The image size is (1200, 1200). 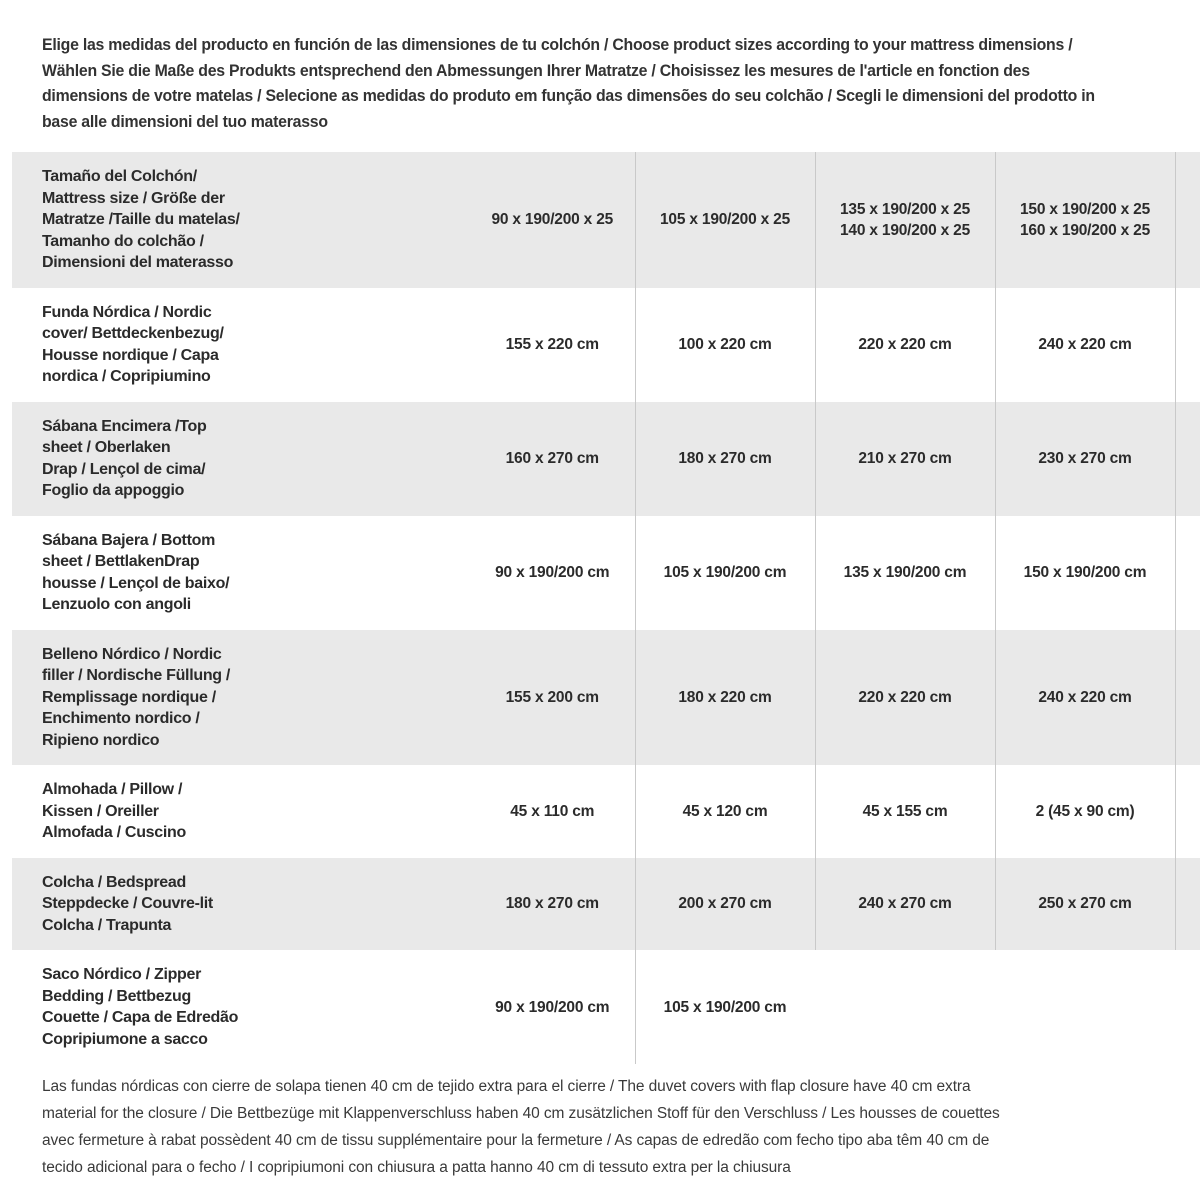 I want to click on label-line: cover/ Bettdeckenbezug/, so click(x=133, y=333).